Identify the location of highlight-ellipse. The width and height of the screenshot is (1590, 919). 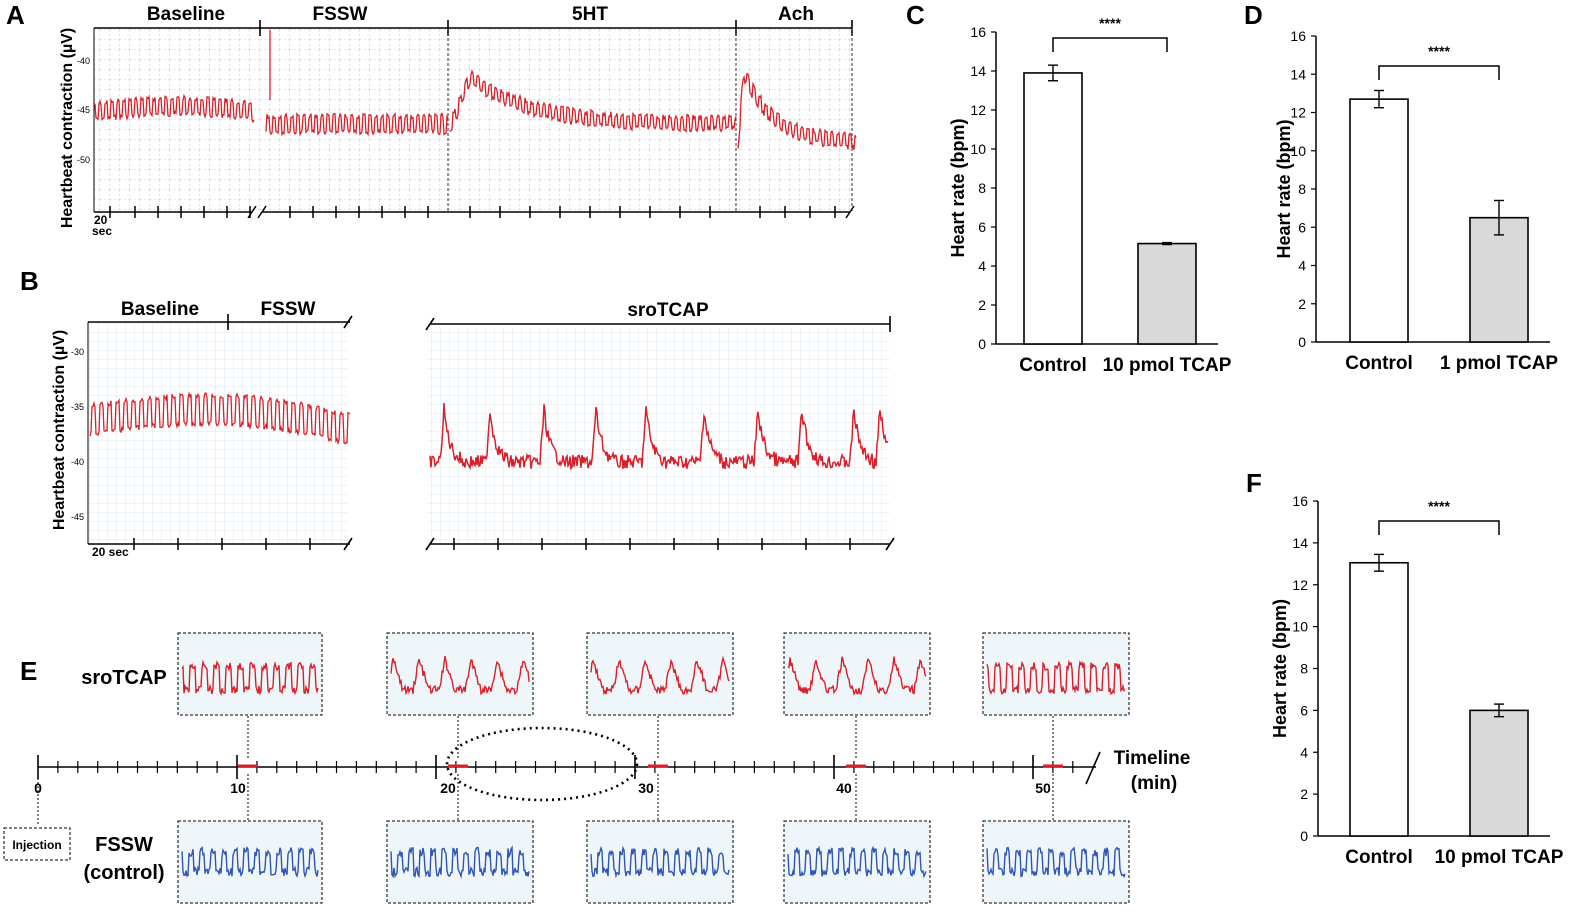
(542, 764).